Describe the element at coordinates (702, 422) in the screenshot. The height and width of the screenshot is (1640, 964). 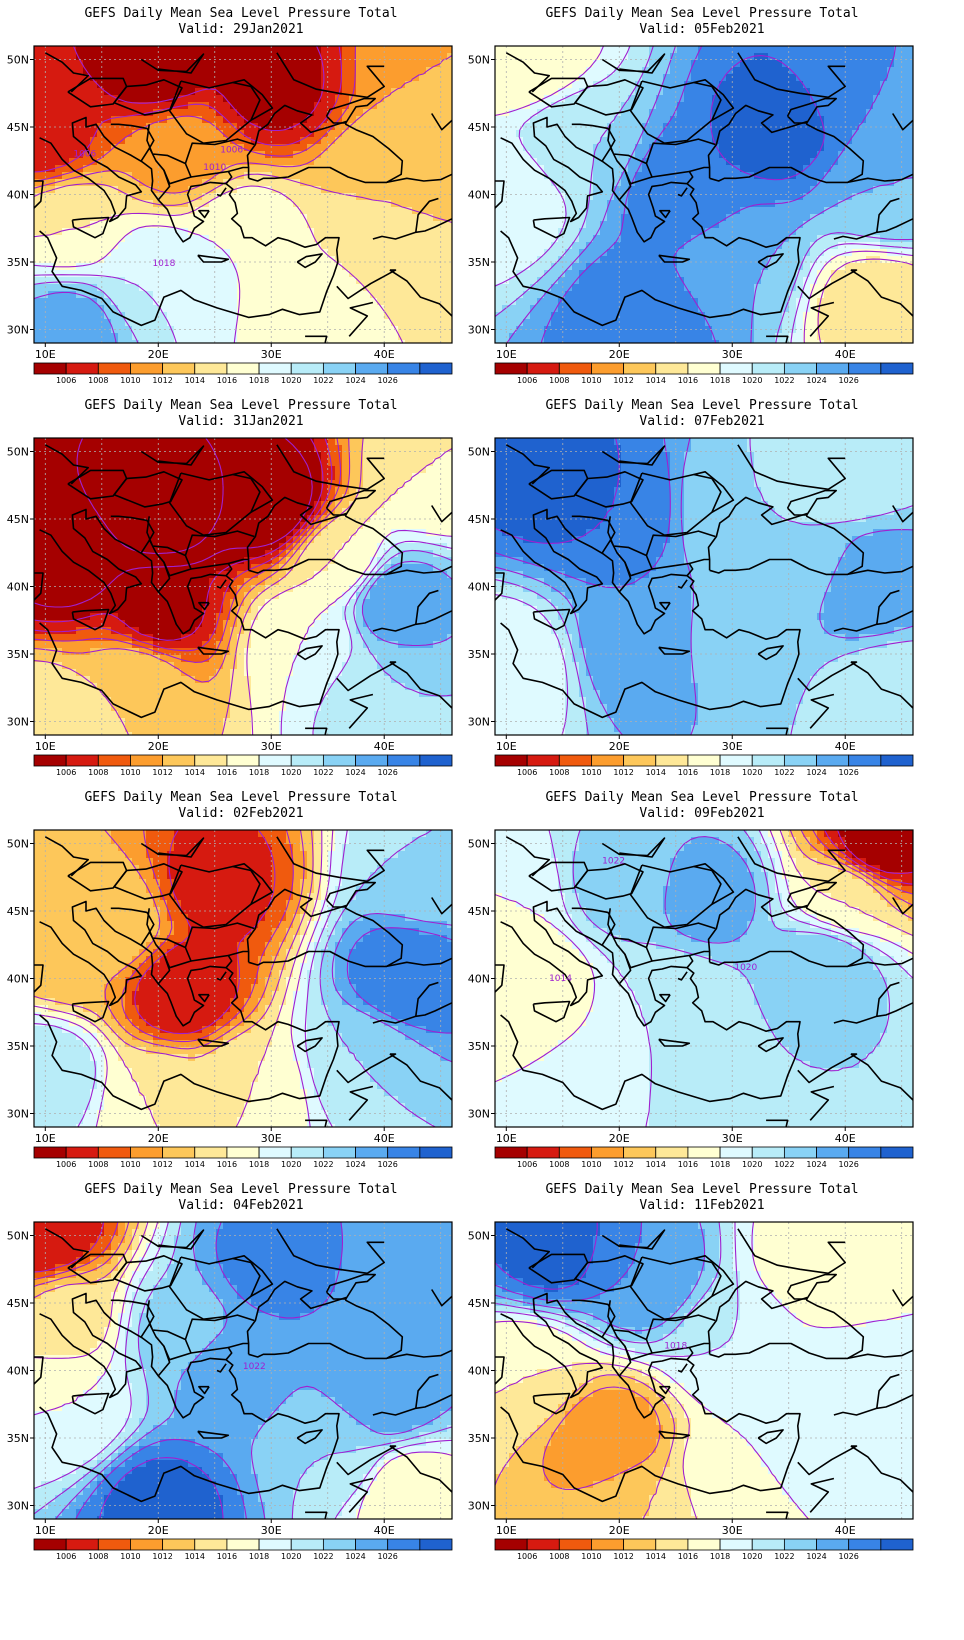
I see `panel-valid-date: Valid: 07Feb2021` at that location.